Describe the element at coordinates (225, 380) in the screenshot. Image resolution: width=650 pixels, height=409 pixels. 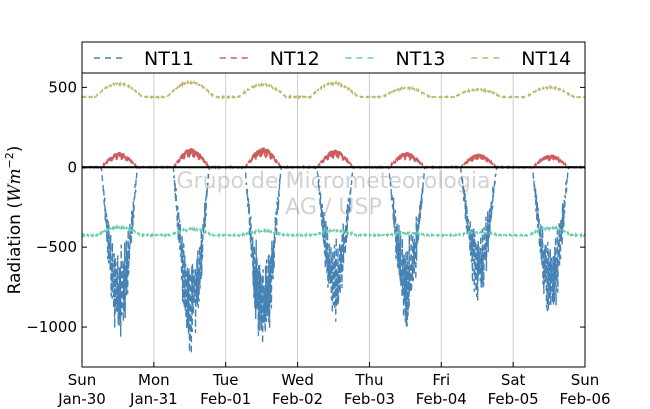
I see `x-tick-label-day: Tue` at that location.